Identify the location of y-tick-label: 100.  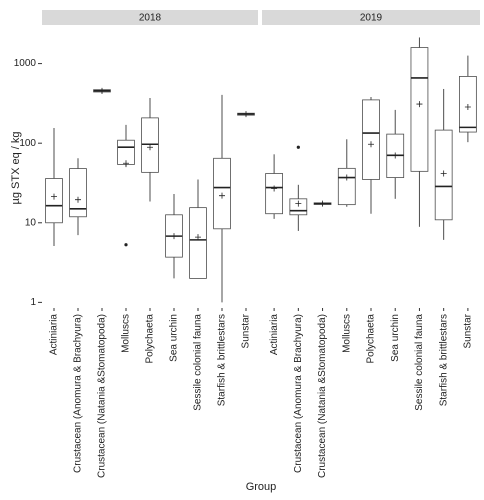
(27, 143).